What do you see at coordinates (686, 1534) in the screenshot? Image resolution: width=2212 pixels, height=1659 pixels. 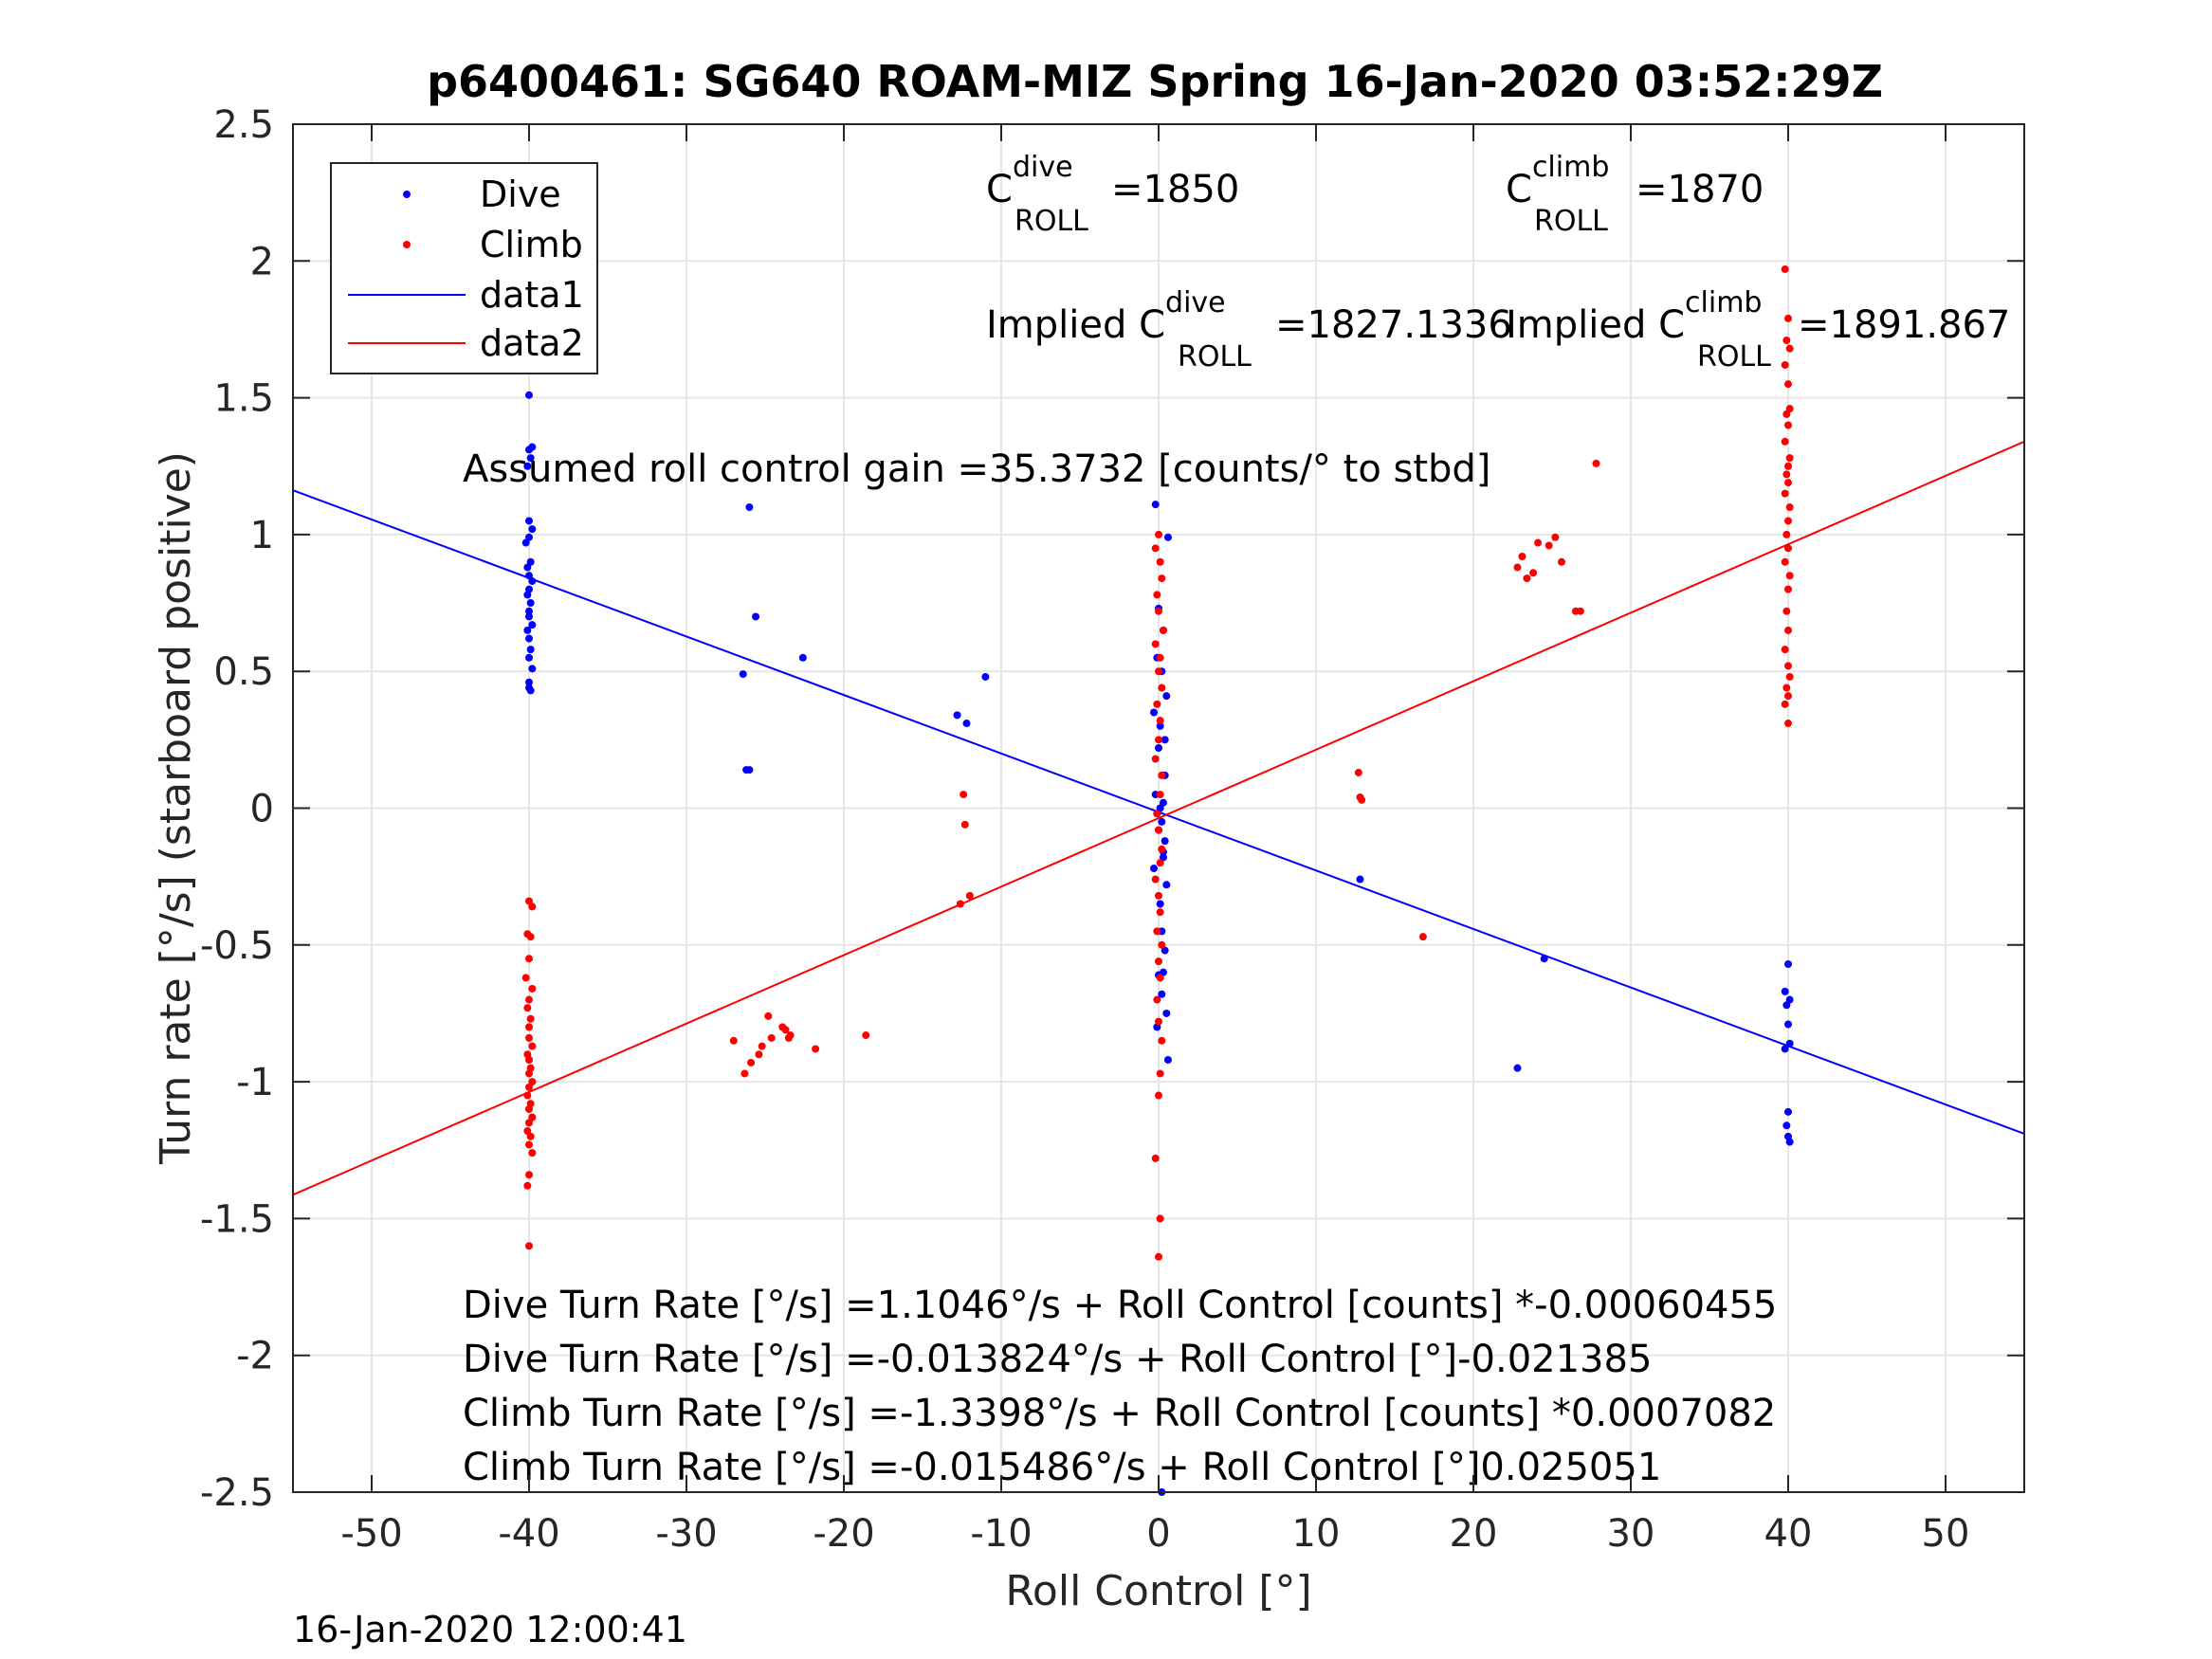 I see `x-tick-label: -30` at bounding box center [686, 1534].